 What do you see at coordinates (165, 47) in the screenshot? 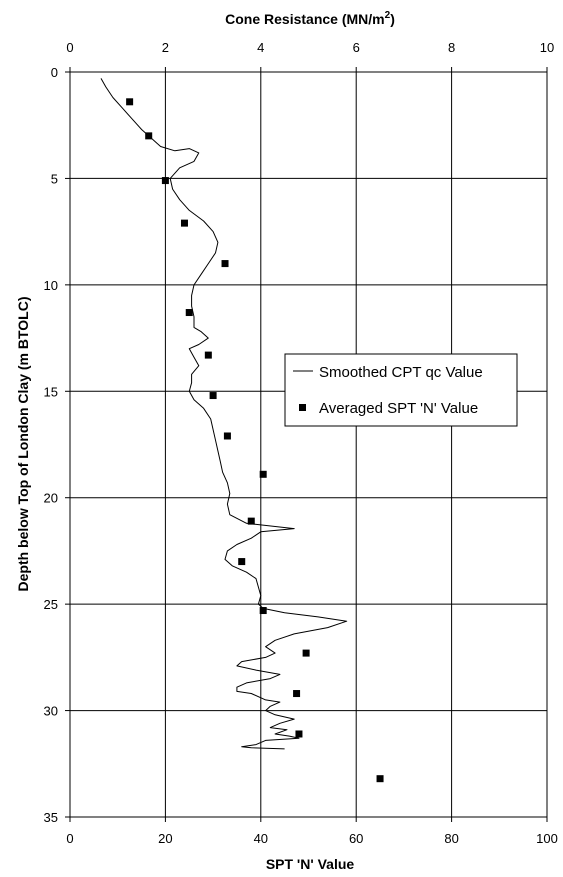
I see `top-tick-label: 2` at bounding box center [165, 47].